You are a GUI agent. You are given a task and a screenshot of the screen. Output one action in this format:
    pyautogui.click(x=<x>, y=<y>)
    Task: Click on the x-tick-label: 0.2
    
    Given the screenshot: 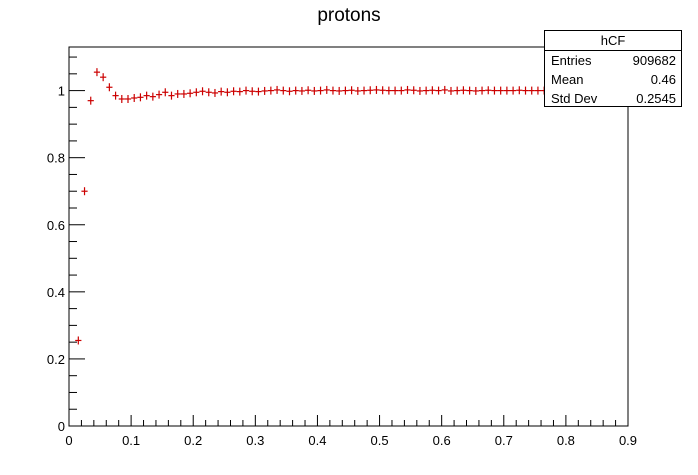 What is the action you would take?
    pyautogui.click(x=193, y=440)
    